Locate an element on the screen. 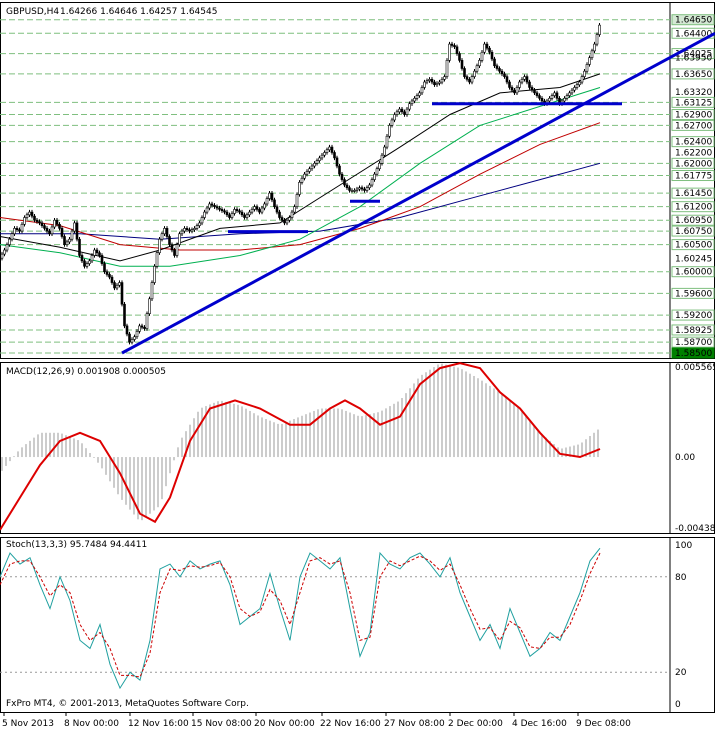 The width and height of the screenshot is (715, 729). level-label-8: 1.62000 is located at coordinates (693, 164).